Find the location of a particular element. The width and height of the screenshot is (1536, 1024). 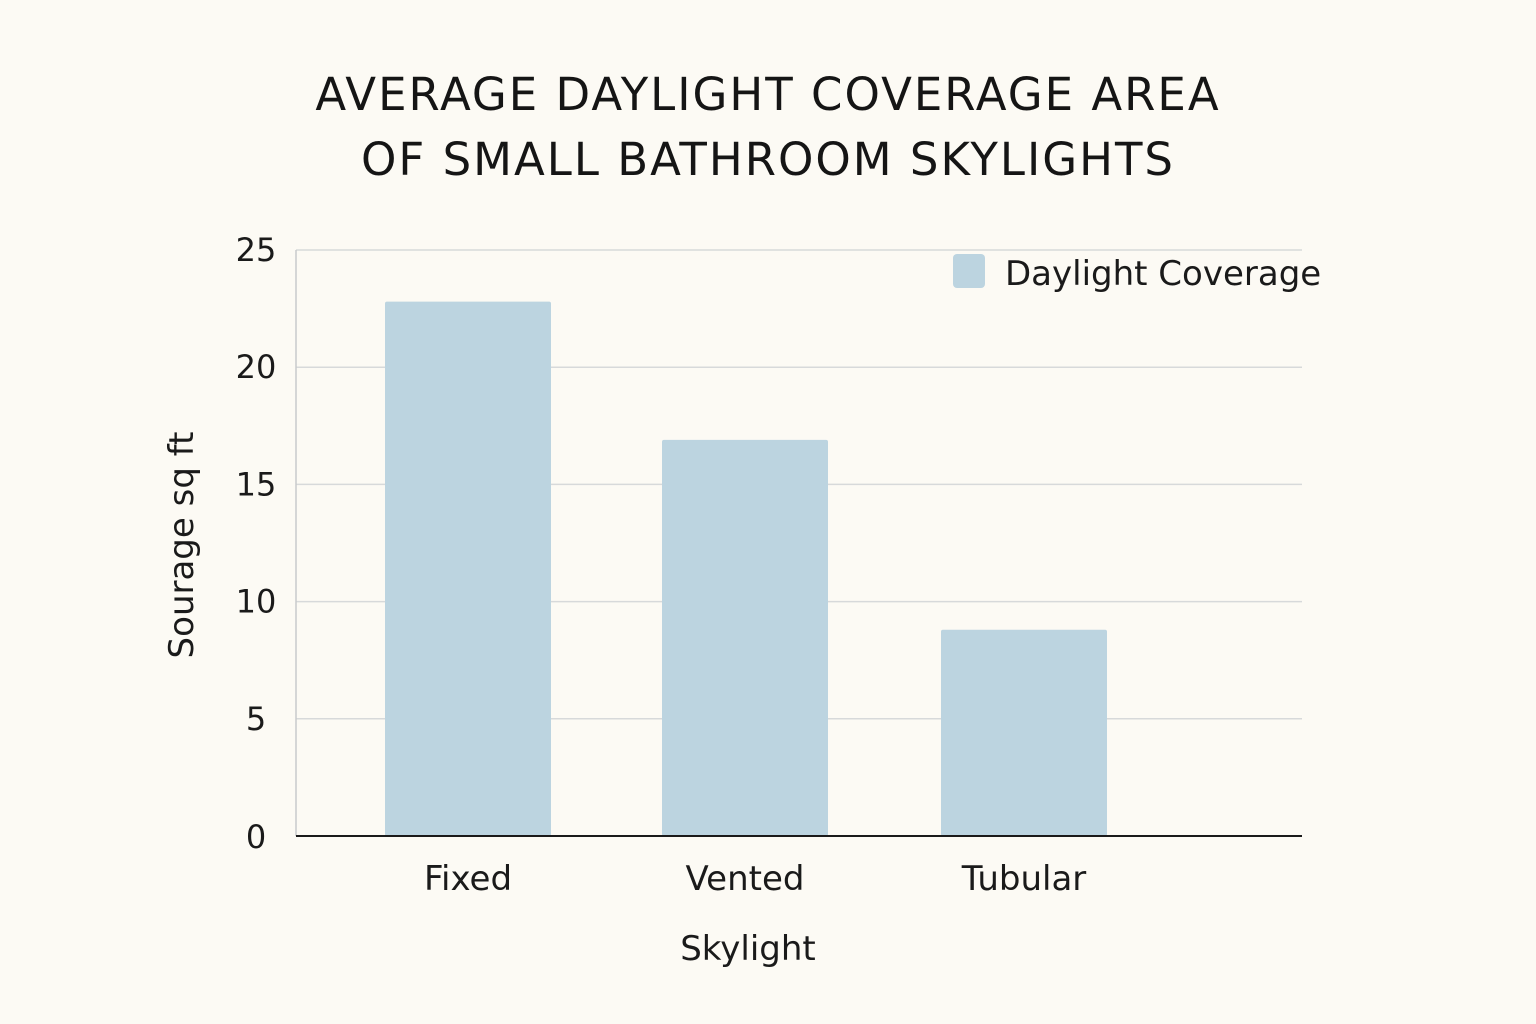

x-axis-title: Skylight is located at coordinates (748, 949).